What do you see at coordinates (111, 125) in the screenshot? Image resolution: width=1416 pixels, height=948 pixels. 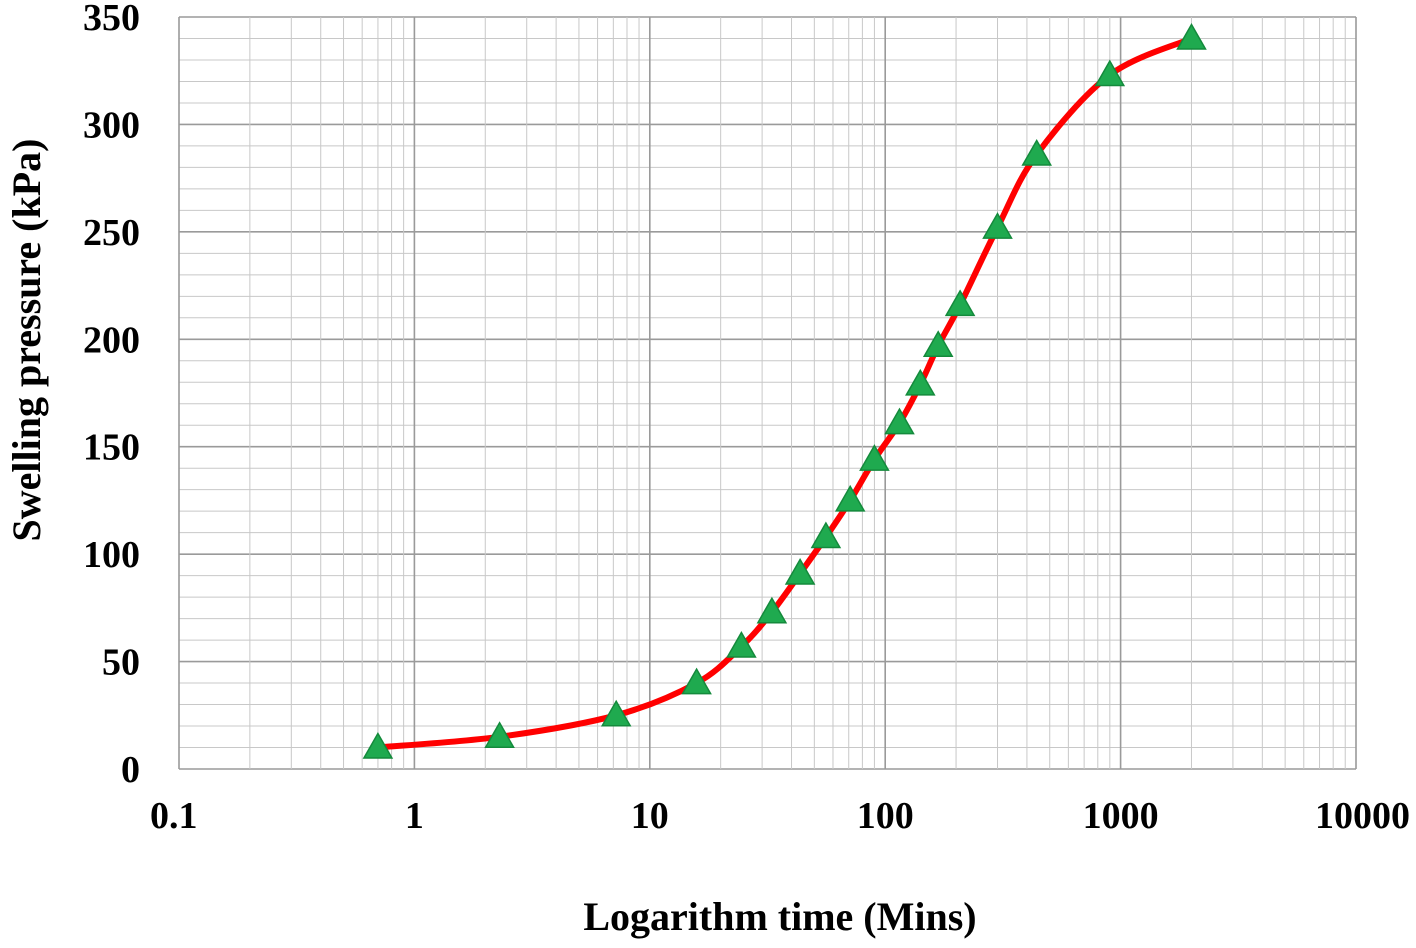 I see `y-tick-label: 300` at bounding box center [111, 125].